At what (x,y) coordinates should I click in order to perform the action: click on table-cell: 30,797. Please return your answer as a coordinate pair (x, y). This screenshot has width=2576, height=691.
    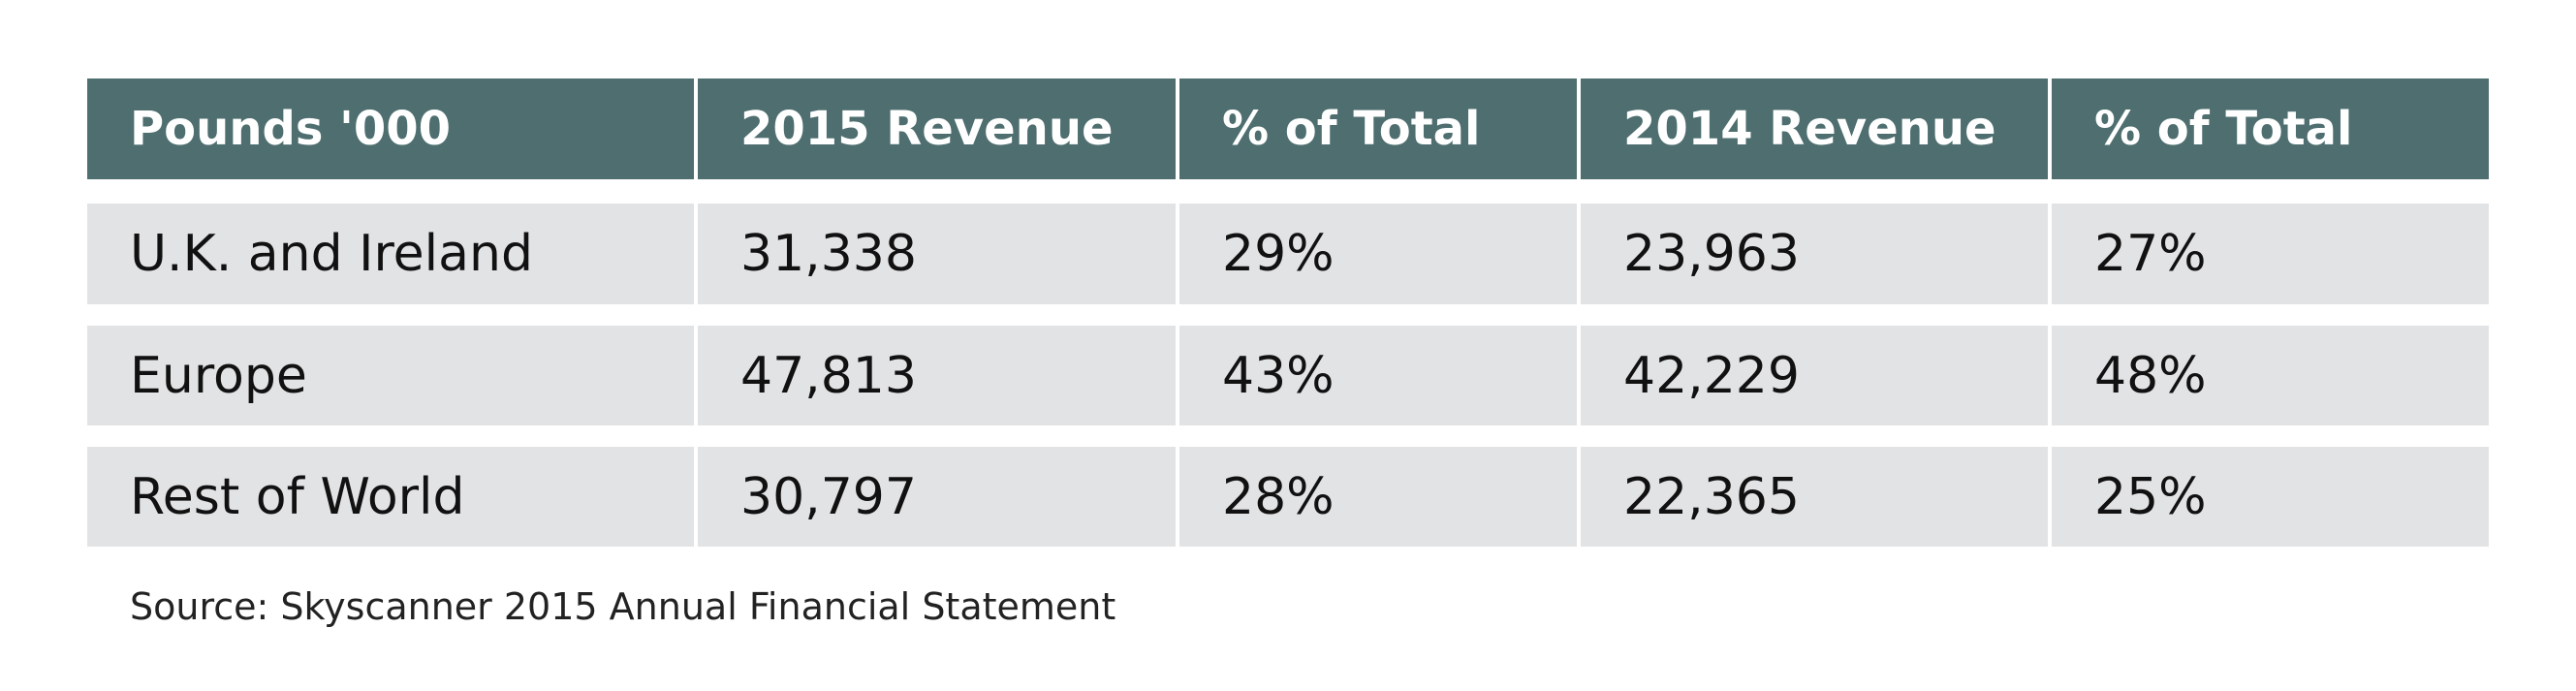
    Looking at the image, I should click on (937, 497).